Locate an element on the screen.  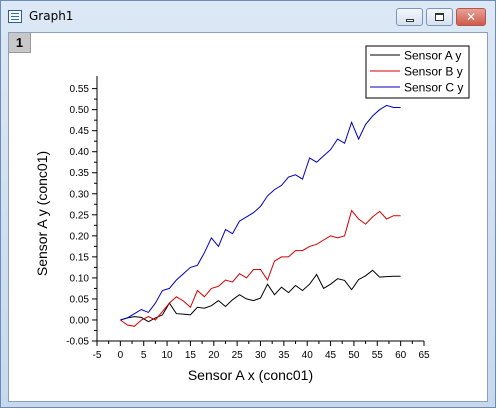
series-line is located at coordinates (260, 296).